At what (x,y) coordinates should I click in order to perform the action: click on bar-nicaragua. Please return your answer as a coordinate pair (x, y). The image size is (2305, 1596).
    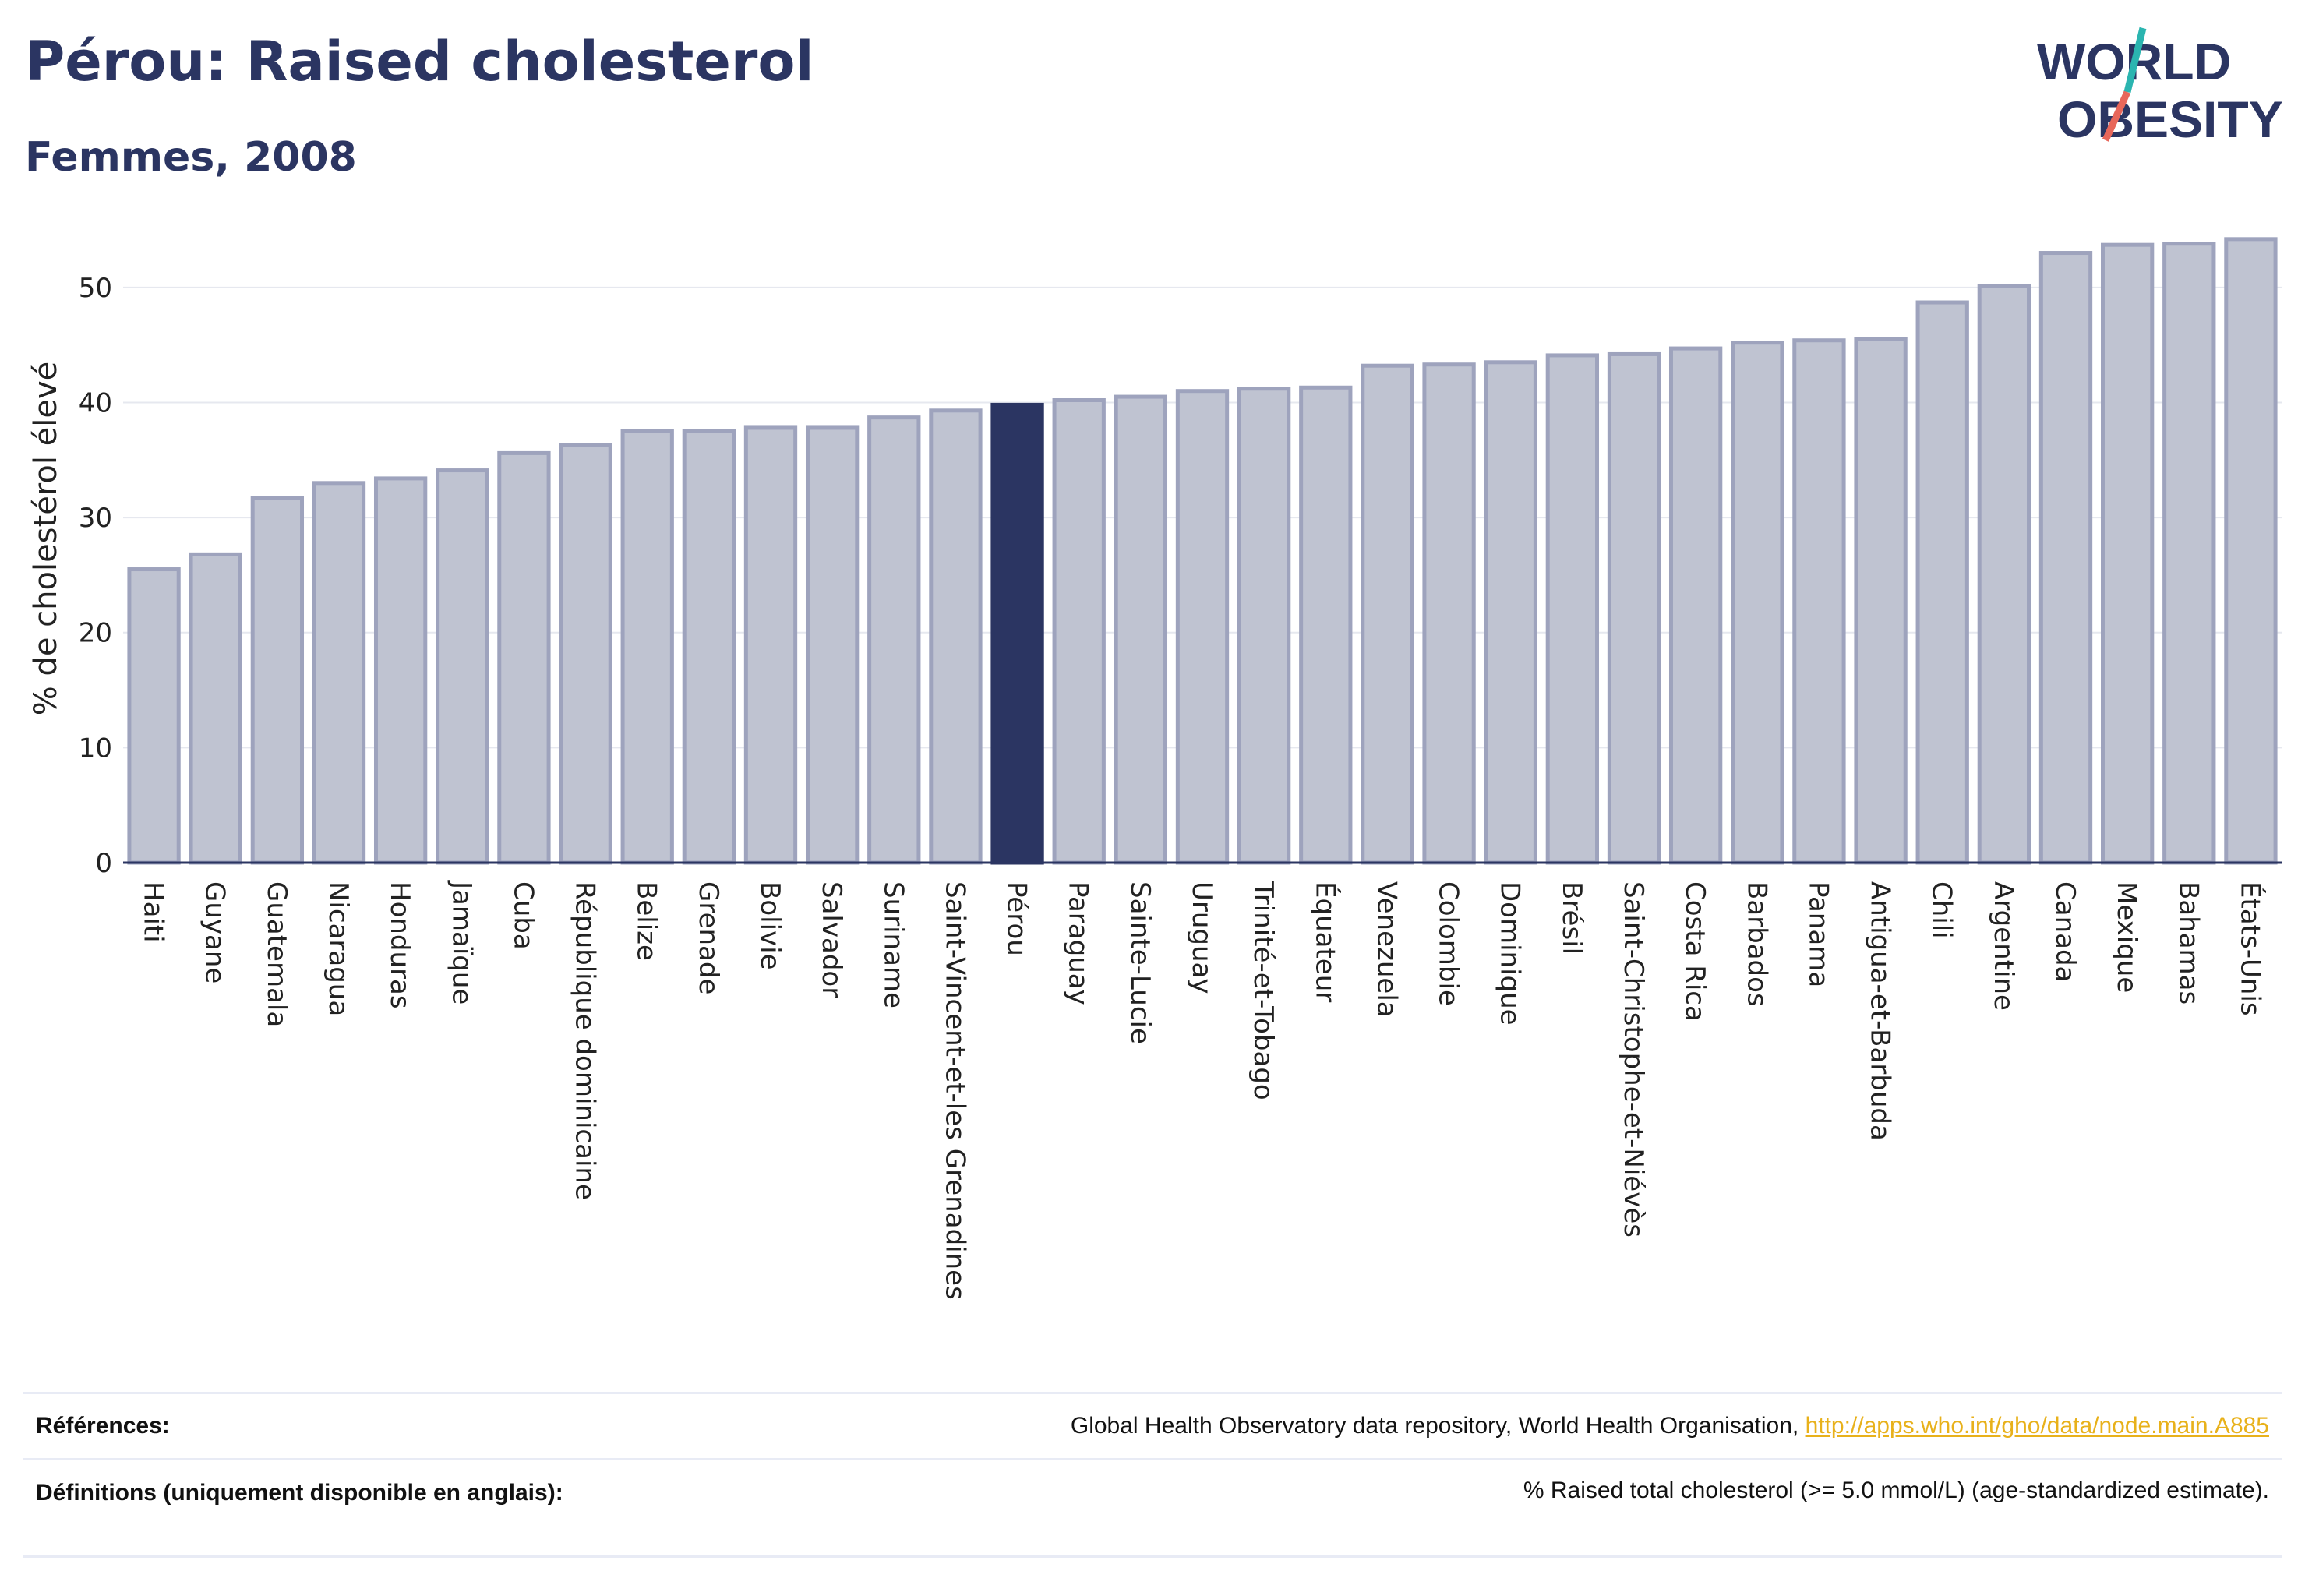
    Looking at the image, I should click on (339, 673).